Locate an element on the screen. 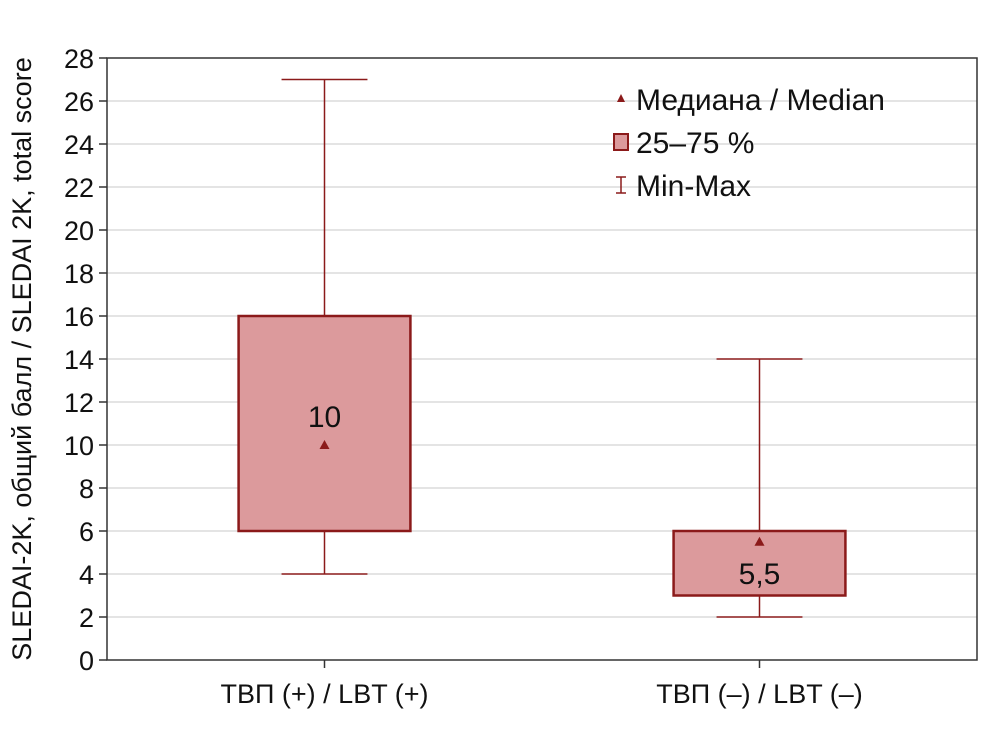 This screenshot has height=729, width=982. y-tick-label: 24 is located at coordinates (79, 145).